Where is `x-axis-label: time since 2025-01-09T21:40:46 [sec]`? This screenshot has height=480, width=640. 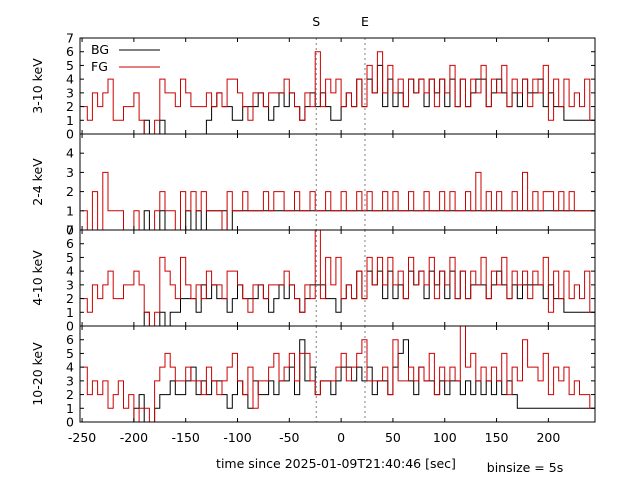
x-axis-label: time since 2025-01-09T21:40:46 [sec] is located at coordinates (336, 463).